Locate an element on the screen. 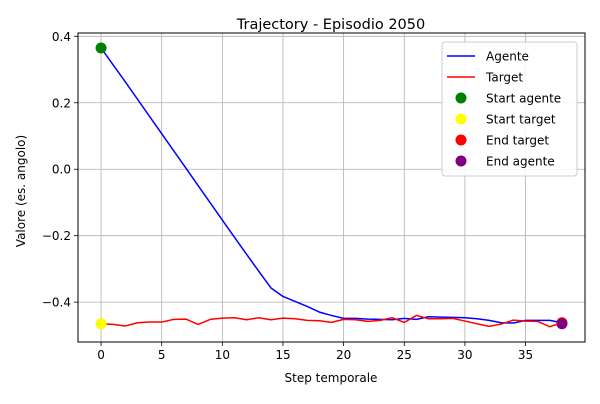 The height and width of the screenshot is (404, 600). x-tick-label: 25 is located at coordinates (404, 355).